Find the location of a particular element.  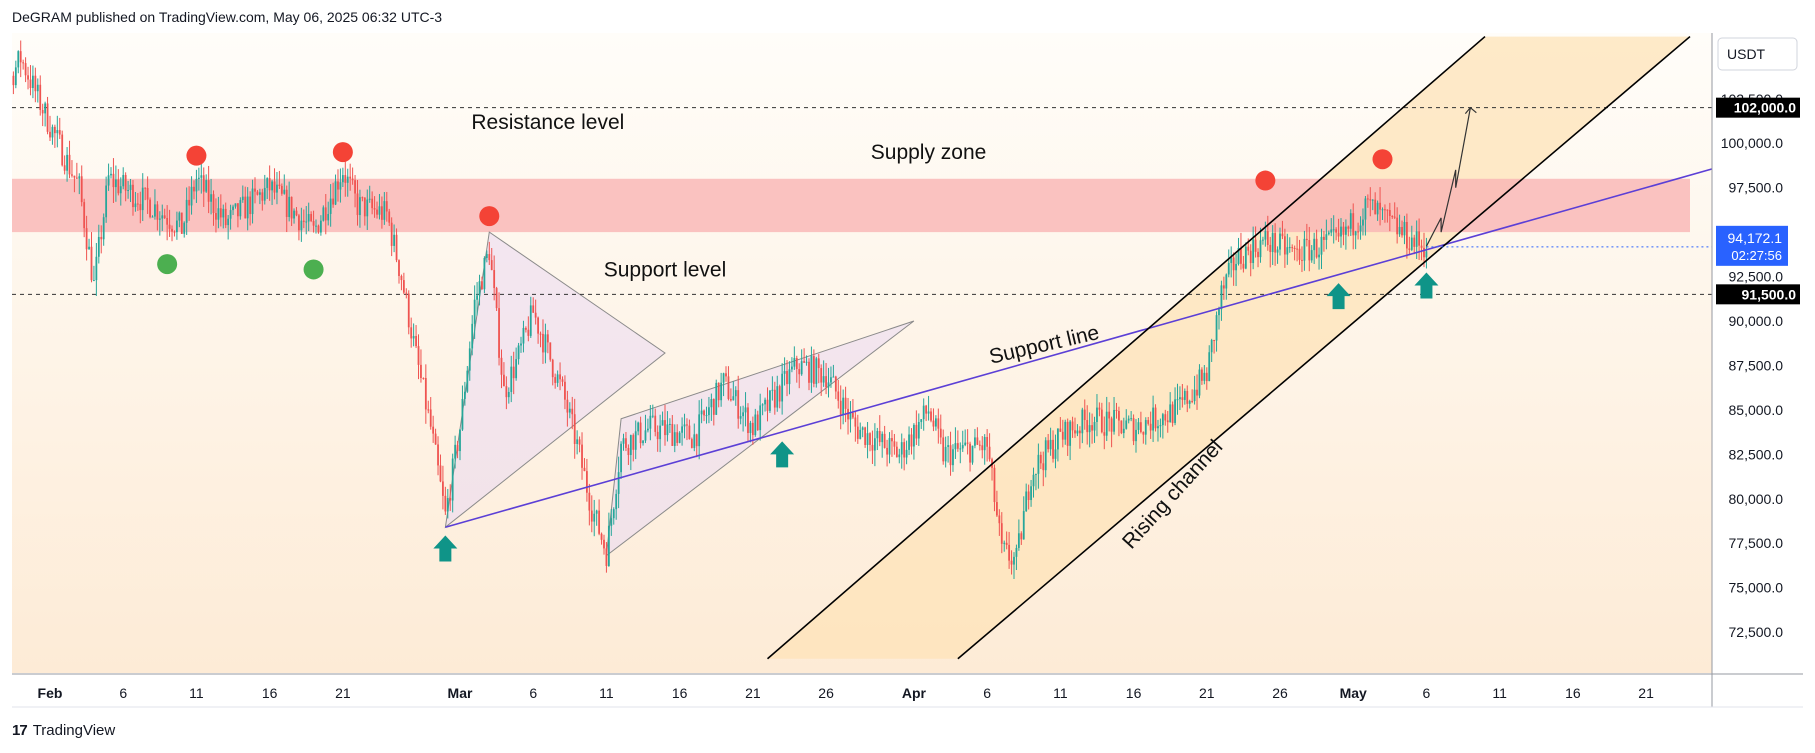

tradingview-logo: 17 TradingView is located at coordinates (63, 730).